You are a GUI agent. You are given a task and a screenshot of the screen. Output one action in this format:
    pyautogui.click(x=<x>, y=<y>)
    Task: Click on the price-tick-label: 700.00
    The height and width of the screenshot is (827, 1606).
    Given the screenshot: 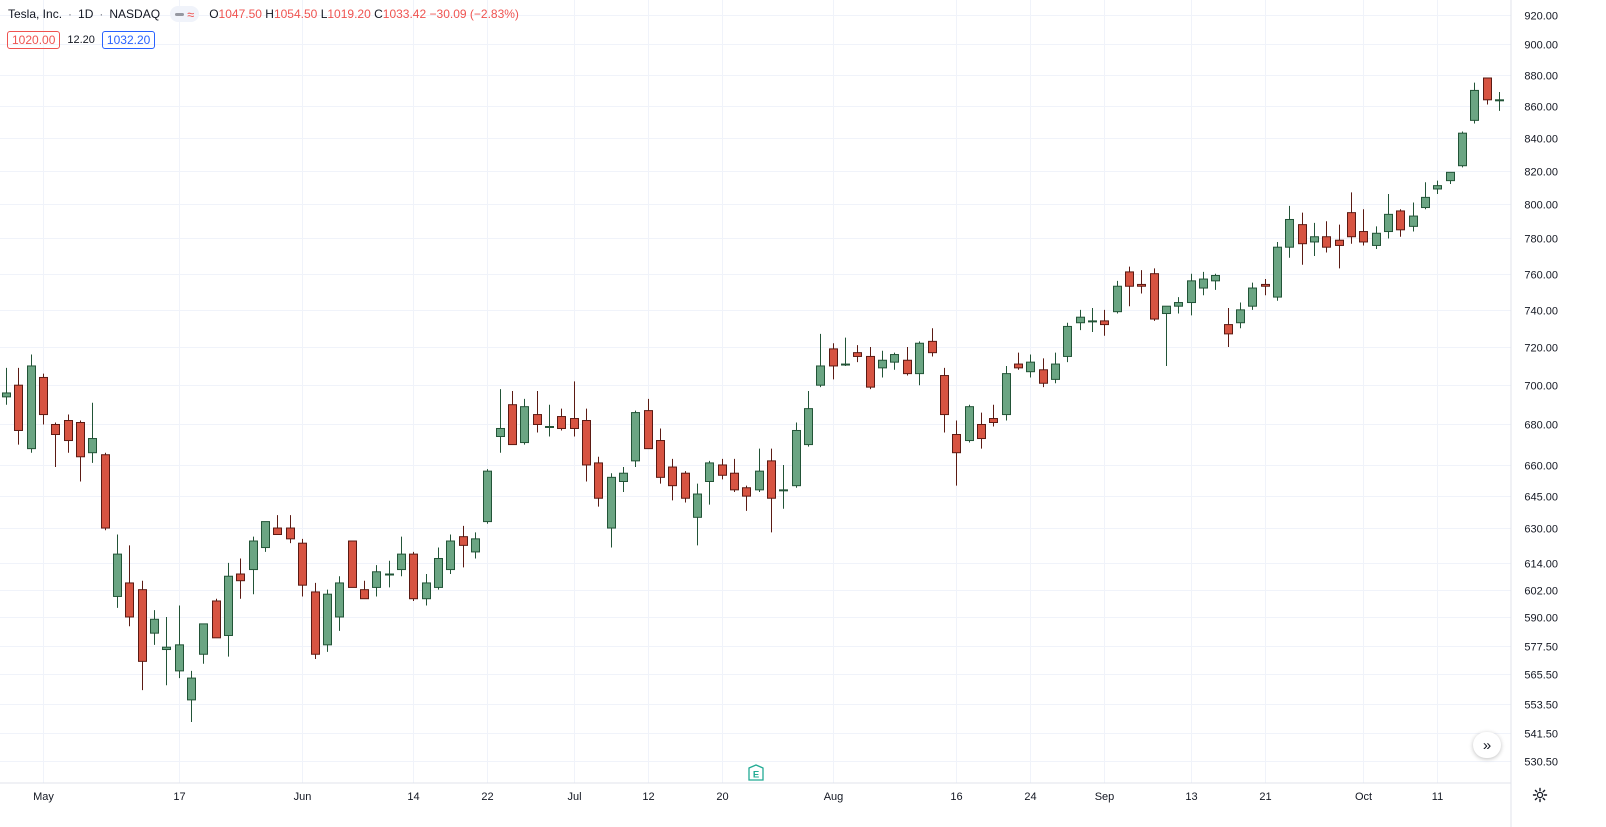 What is the action you would take?
    pyautogui.click(x=1541, y=387)
    